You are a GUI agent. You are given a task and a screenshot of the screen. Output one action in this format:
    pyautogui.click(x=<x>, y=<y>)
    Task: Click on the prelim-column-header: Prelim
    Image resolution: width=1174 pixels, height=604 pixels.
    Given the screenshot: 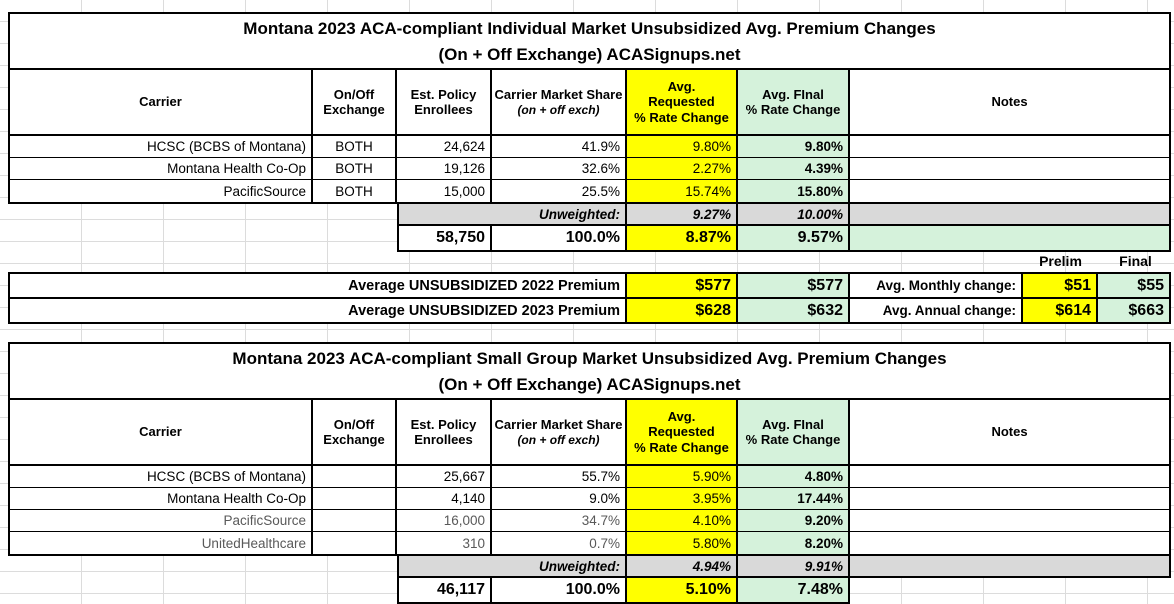 What is the action you would take?
    pyautogui.click(x=1060, y=261)
    